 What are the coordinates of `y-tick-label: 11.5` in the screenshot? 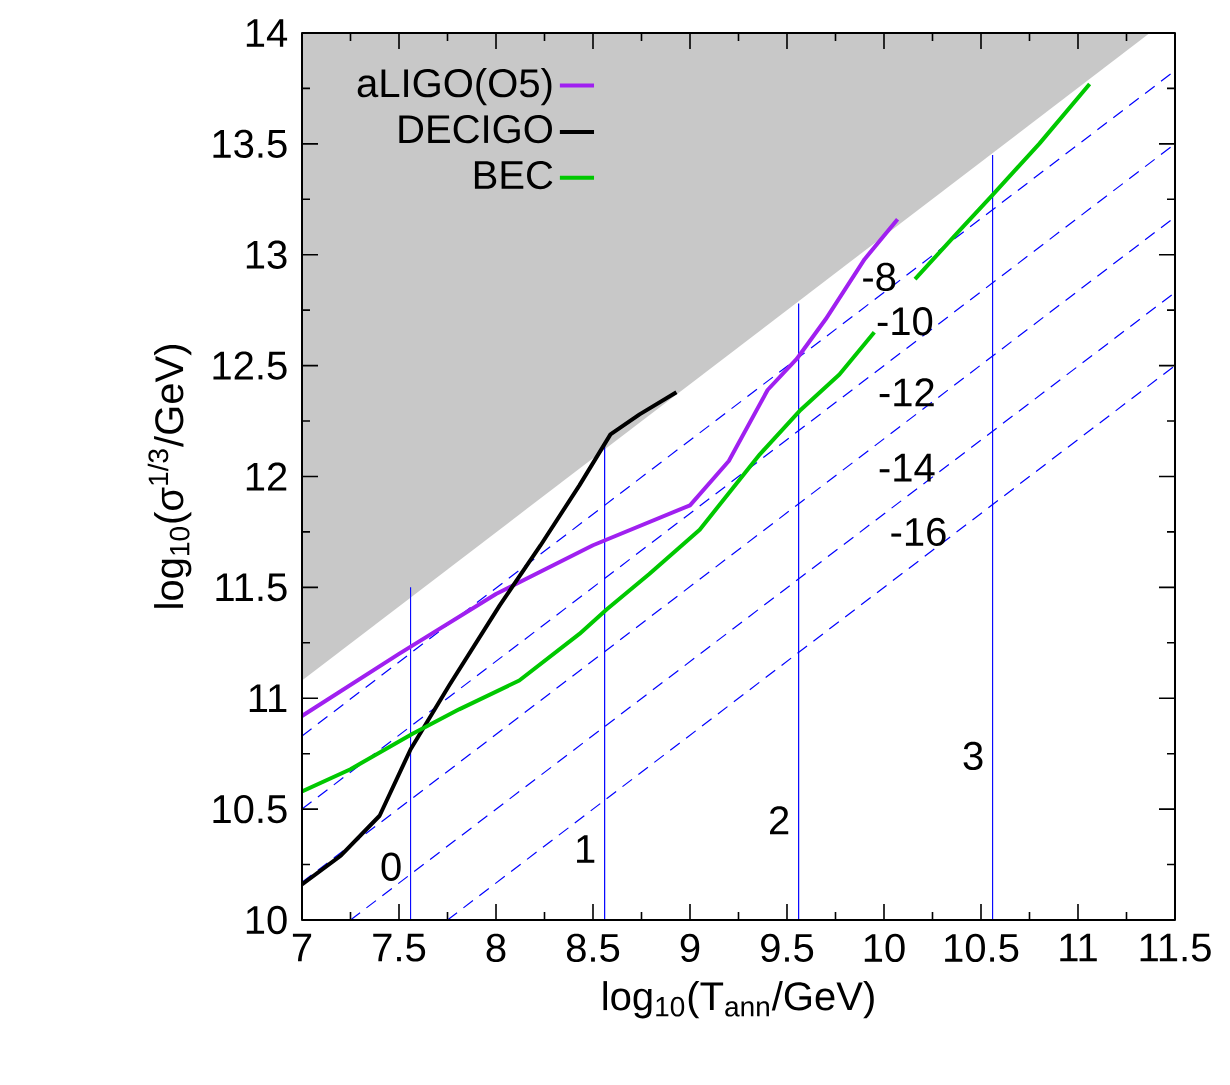 It's located at (251, 587).